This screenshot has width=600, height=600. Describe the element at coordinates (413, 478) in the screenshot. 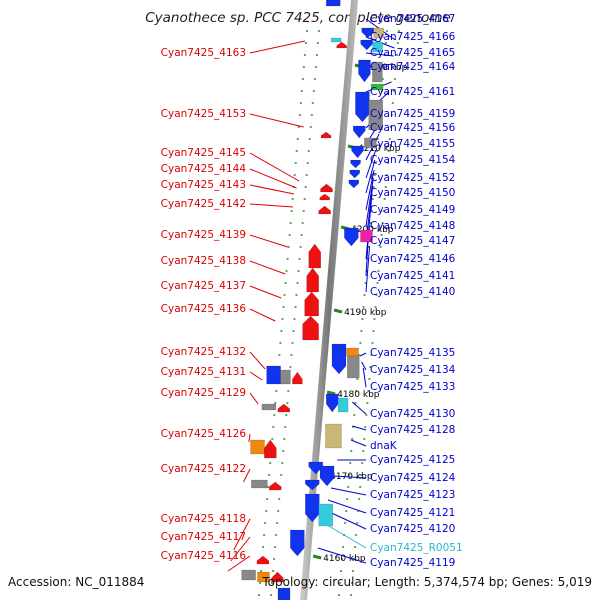

I see `gene-label-right: Cyan7425_4124` at that location.